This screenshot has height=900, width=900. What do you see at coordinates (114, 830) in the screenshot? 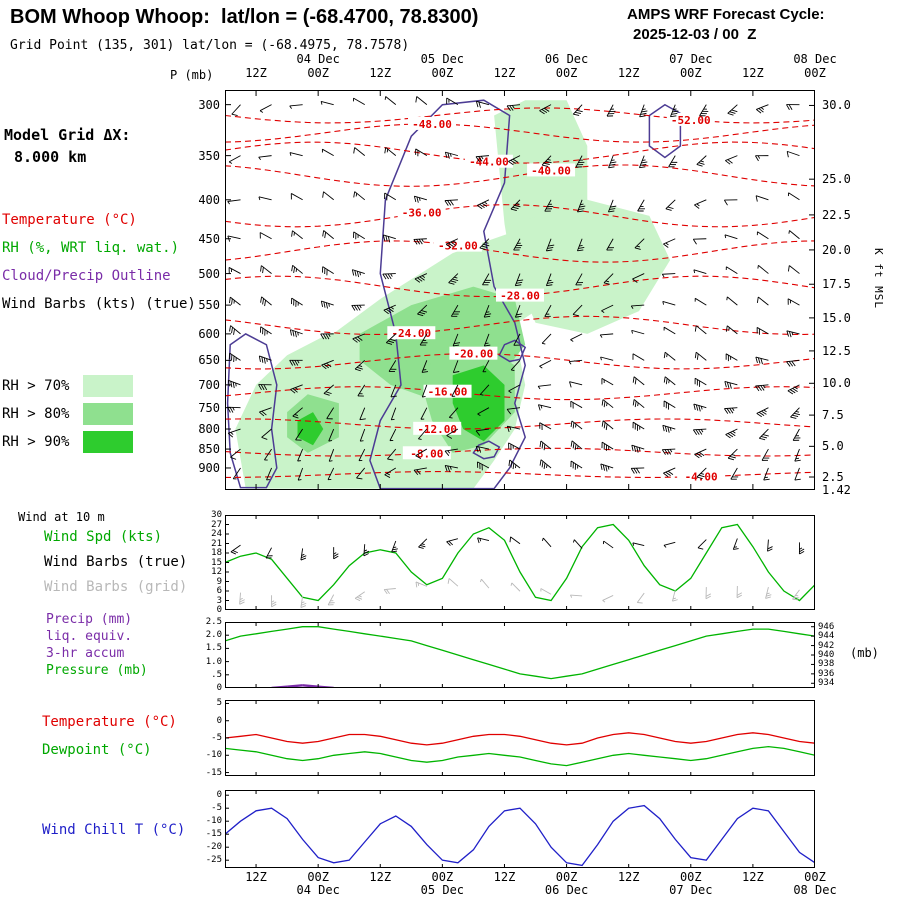
I see `wind-chill-legend: Wind Chill T (°C)` at bounding box center [114, 830].